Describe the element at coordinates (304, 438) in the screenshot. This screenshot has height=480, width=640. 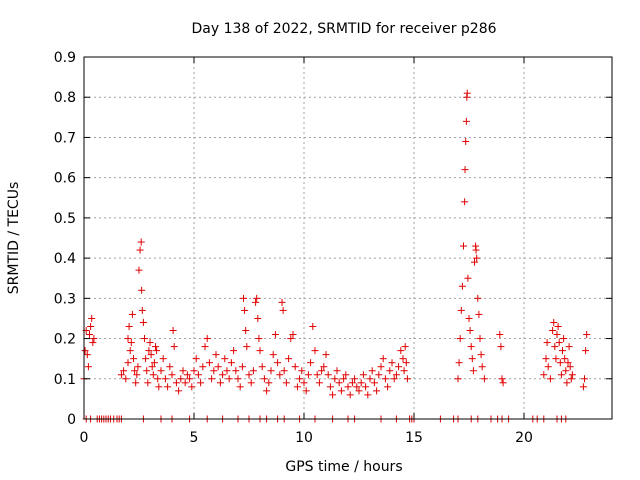
I see `x-tick-label: 10` at that location.